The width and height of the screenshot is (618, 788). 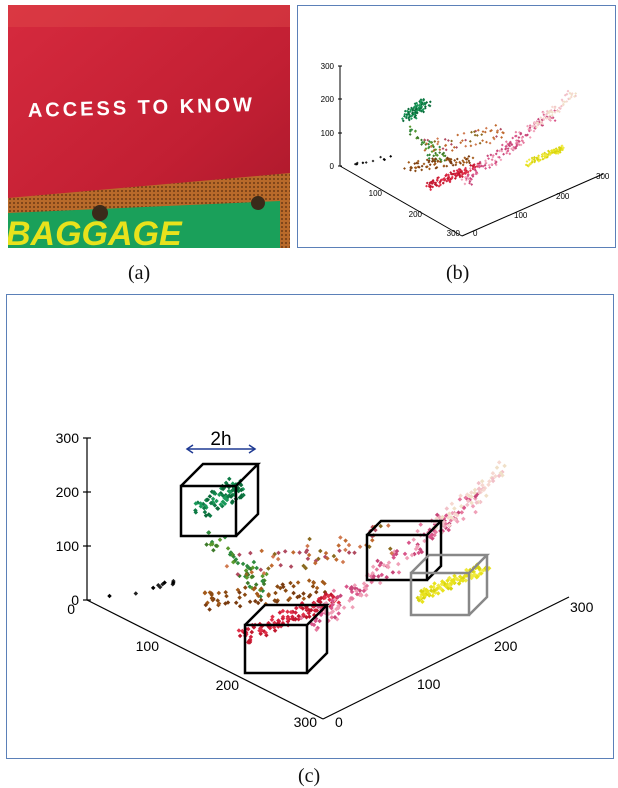 What do you see at coordinates (68, 438) in the screenshot?
I see `z-tick-c-300: 300` at bounding box center [68, 438].